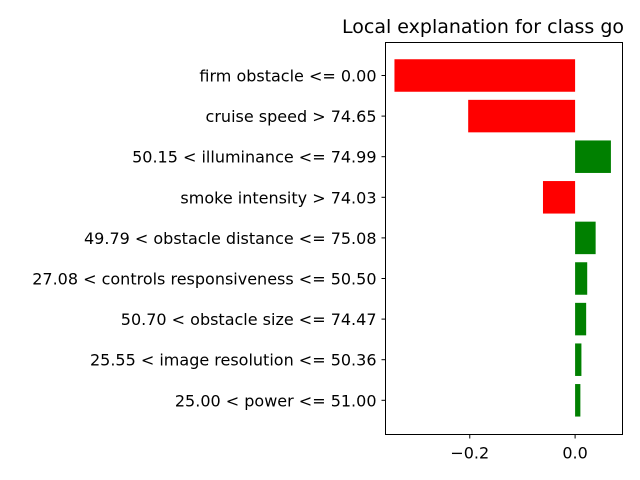 The width and height of the screenshot is (640, 480). Describe the element at coordinates (249, 319) in the screenshot. I see `y-tick-label-6: 50.70 < obstacle size <= 74.47` at that location.